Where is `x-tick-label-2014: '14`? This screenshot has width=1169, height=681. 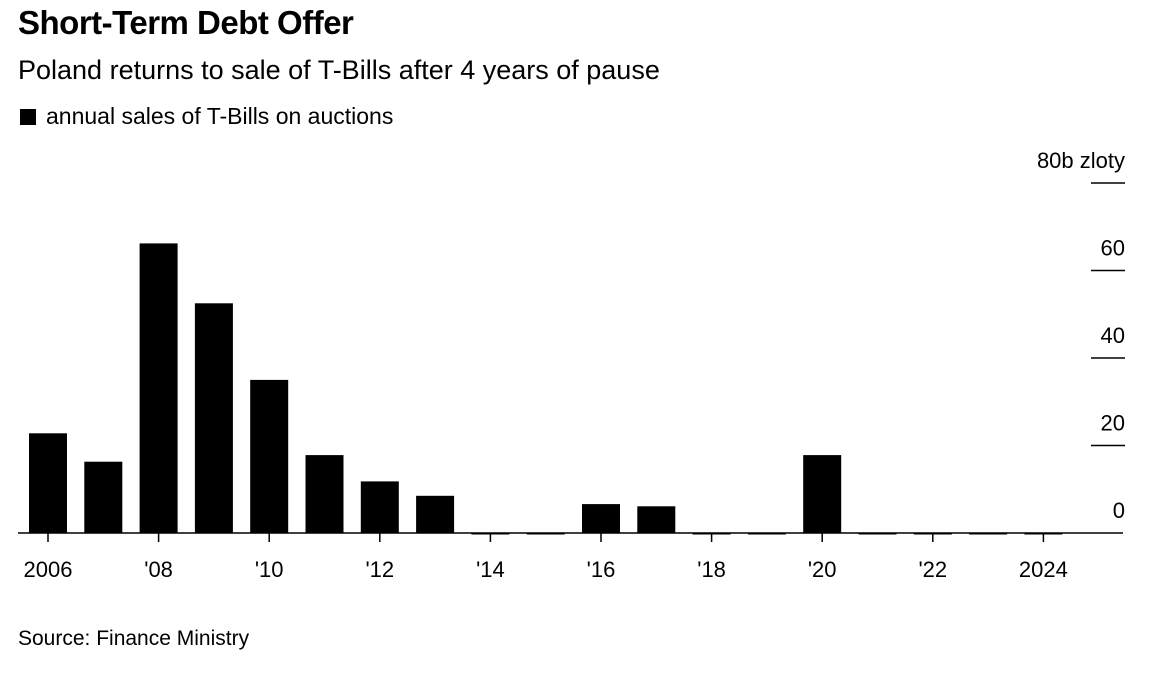 x-tick-label-2014: '14 is located at coordinates (490, 569).